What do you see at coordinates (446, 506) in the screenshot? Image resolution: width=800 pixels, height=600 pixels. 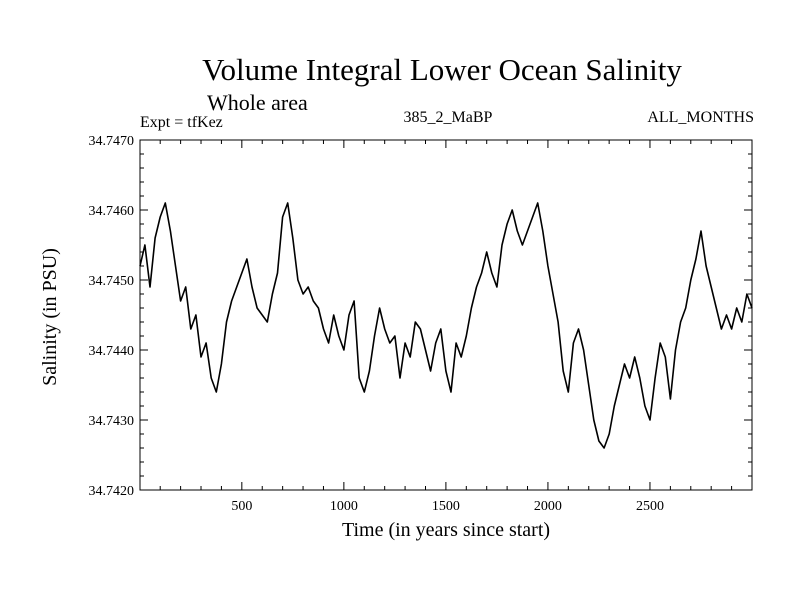 I see `x-tick-label: 1500` at bounding box center [446, 506].